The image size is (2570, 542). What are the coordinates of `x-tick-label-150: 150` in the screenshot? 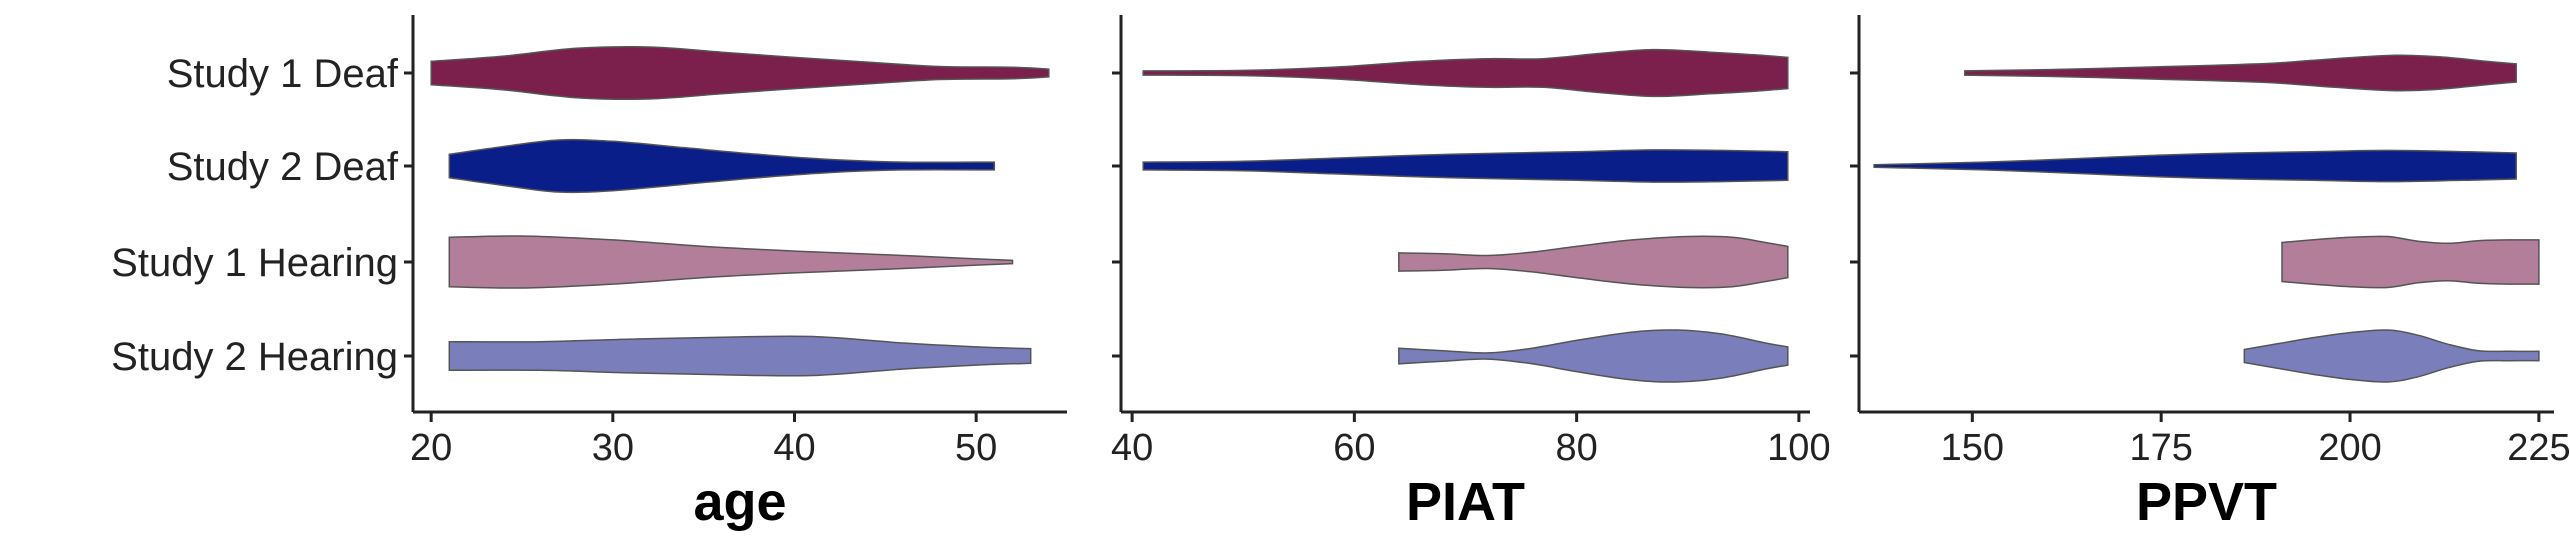 It's located at (1972, 448).